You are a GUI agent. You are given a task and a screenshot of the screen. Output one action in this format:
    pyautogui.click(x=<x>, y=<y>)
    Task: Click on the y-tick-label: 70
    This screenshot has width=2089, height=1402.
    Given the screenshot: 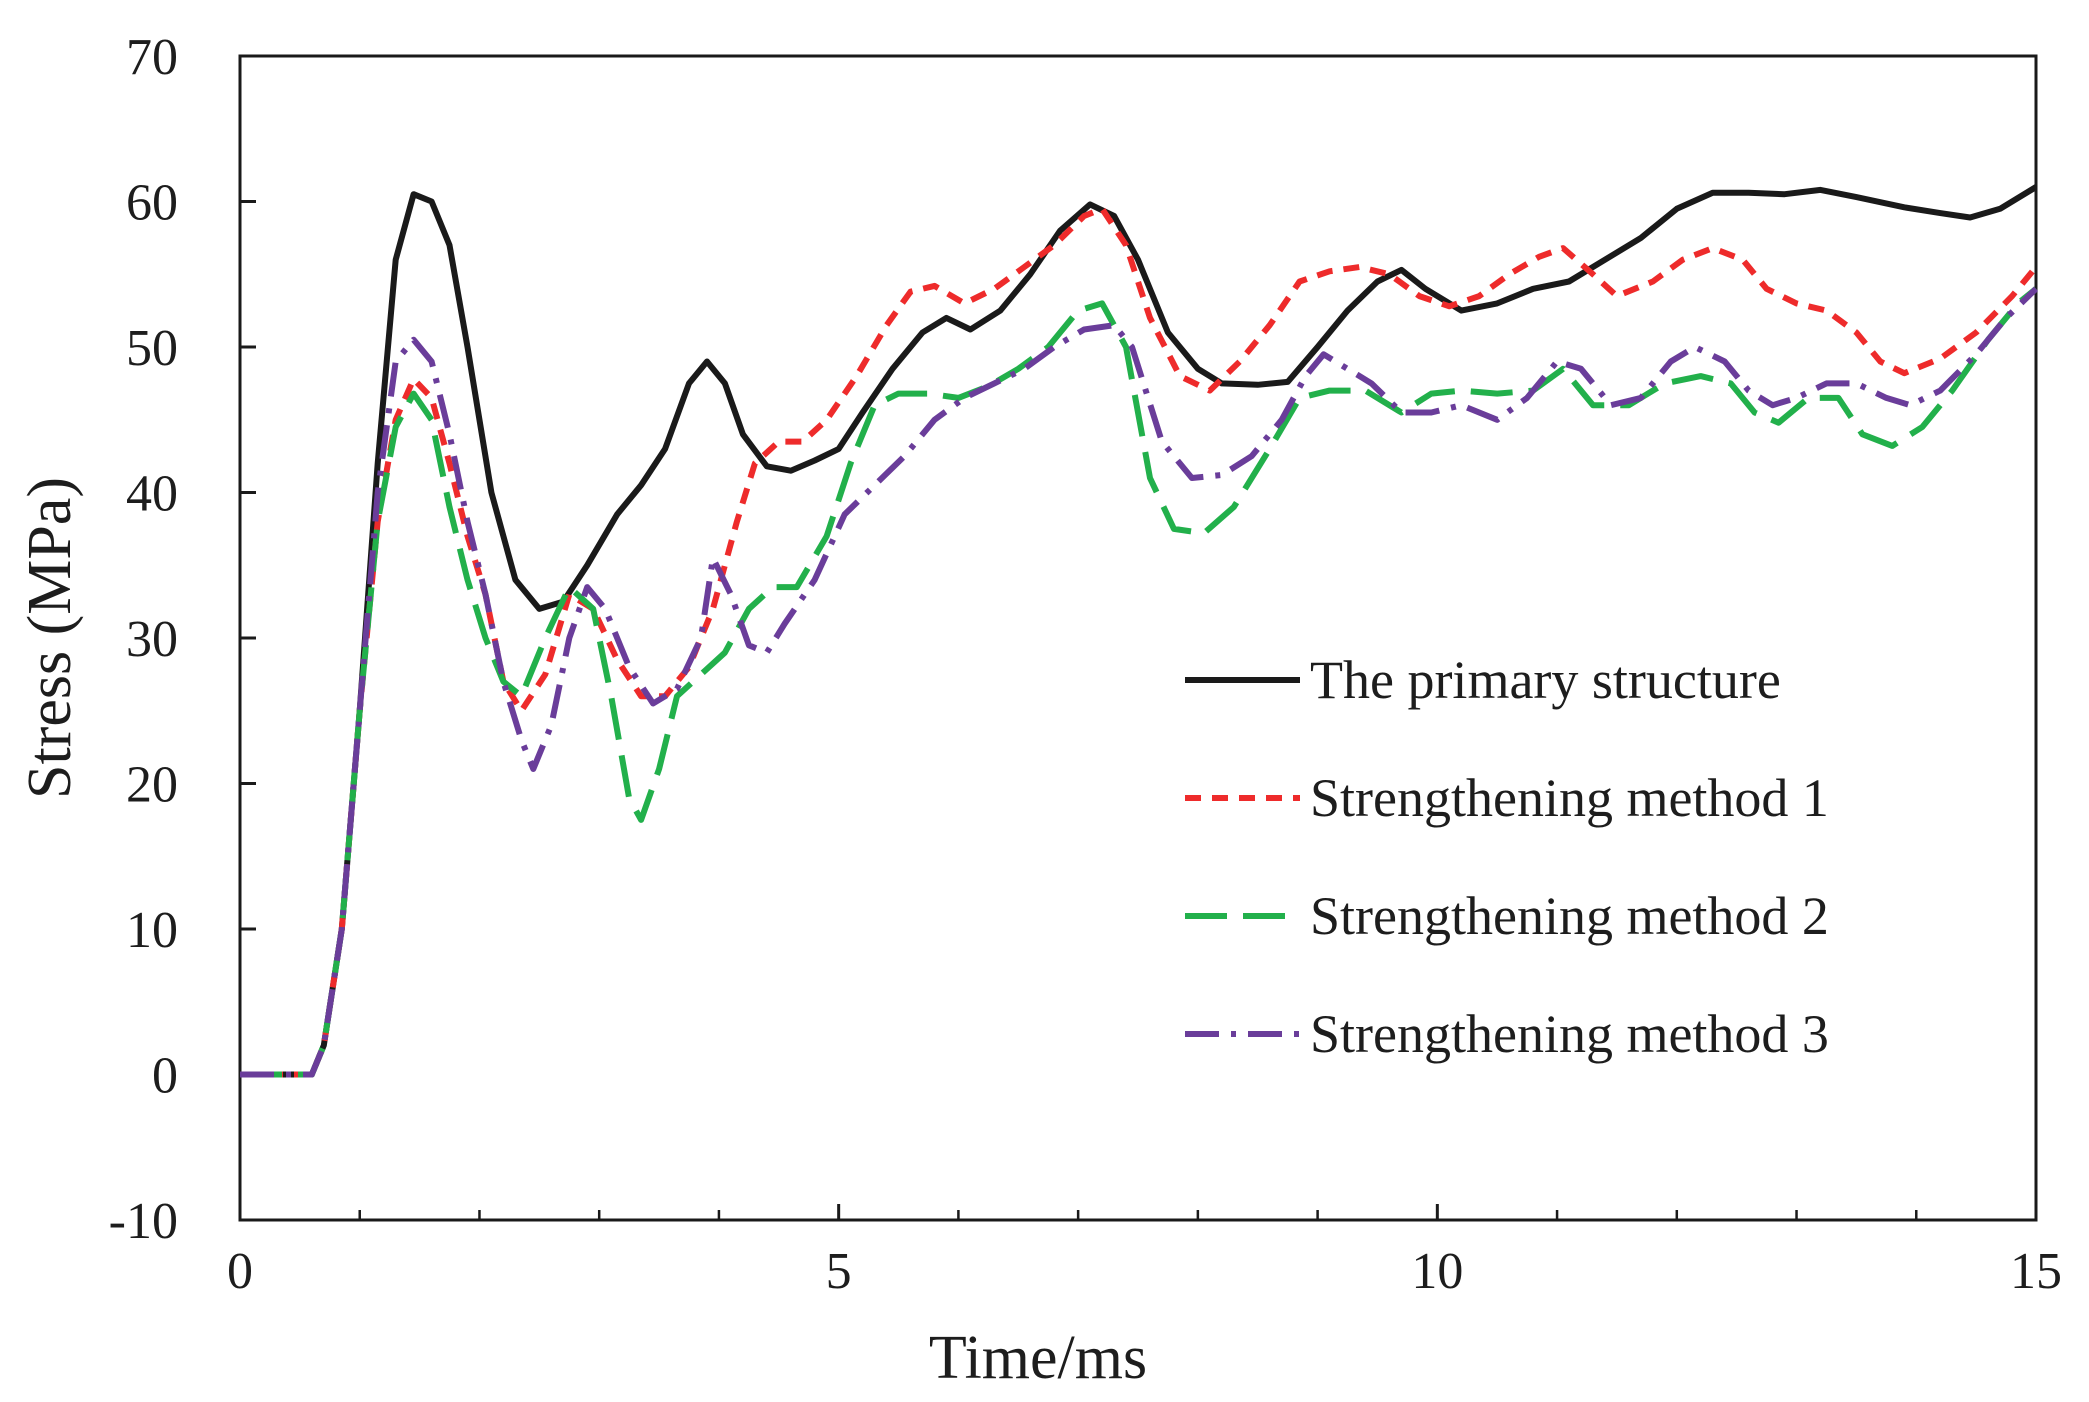 What is the action you would take?
    pyautogui.click(x=152, y=57)
    